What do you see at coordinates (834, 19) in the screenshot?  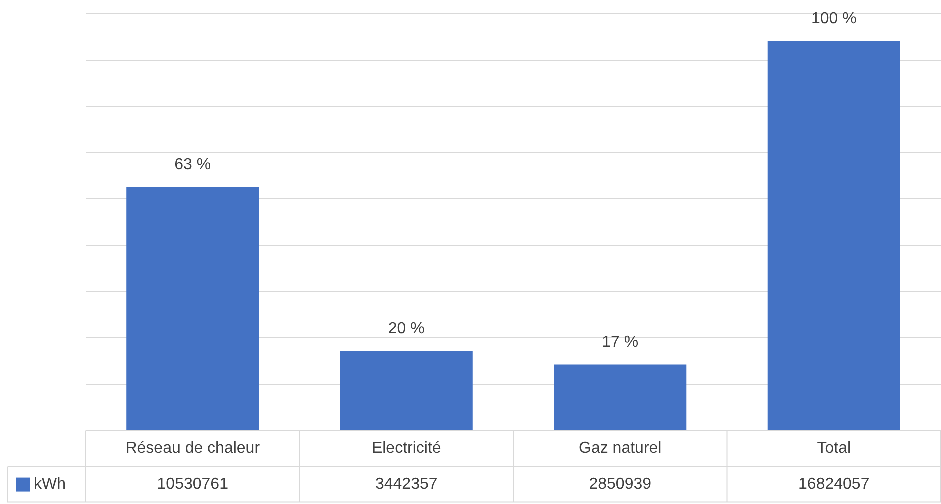 I see `annotation: 100 %` at bounding box center [834, 19].